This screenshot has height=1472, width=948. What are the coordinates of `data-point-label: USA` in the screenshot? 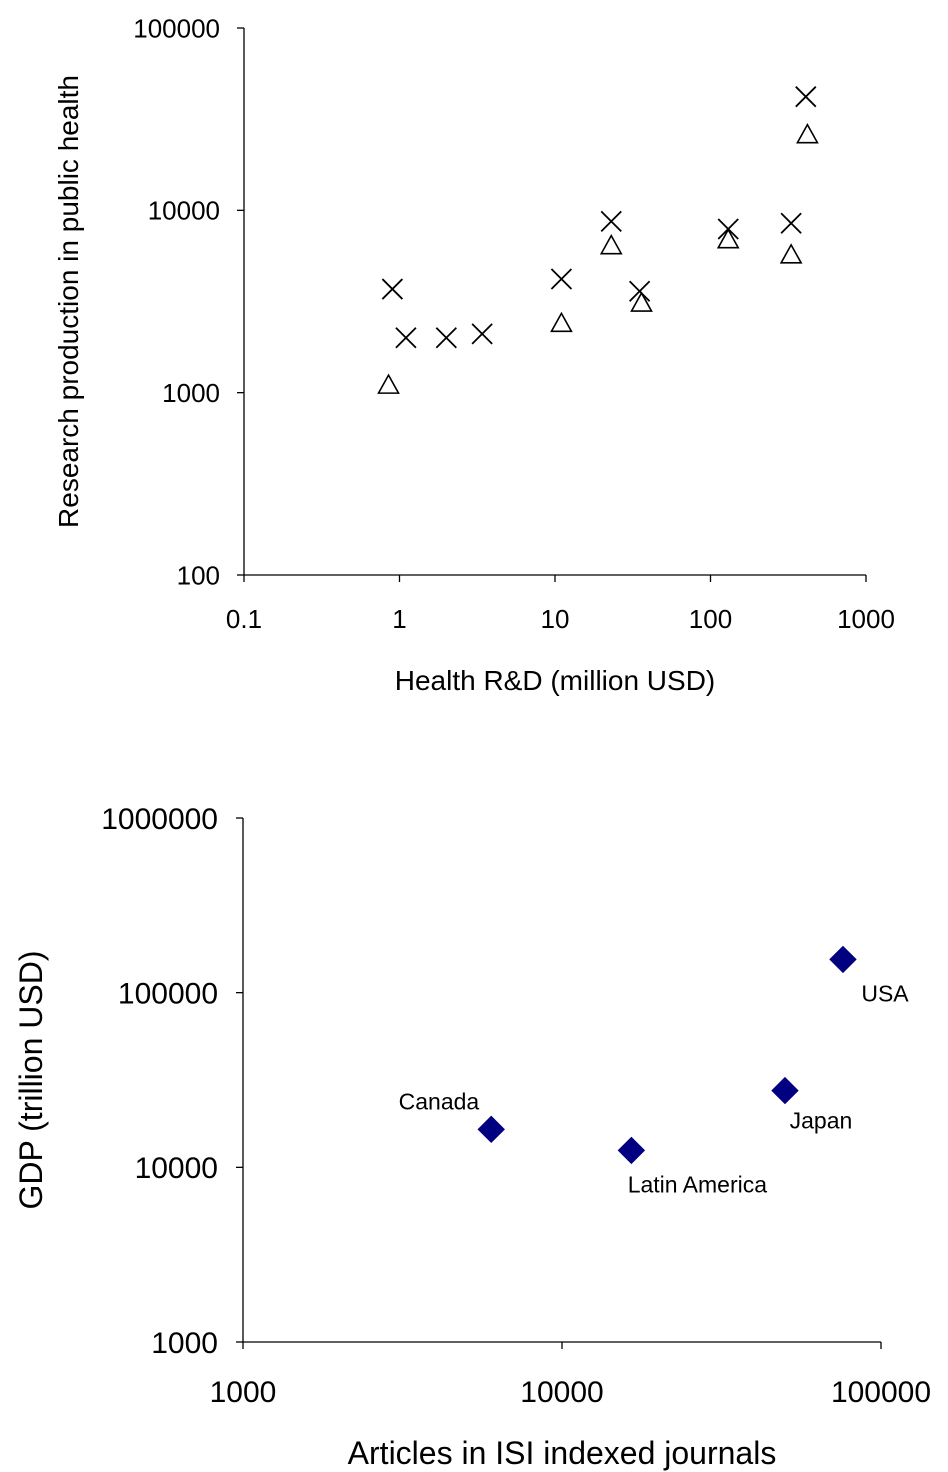 It's located at (885, 993).